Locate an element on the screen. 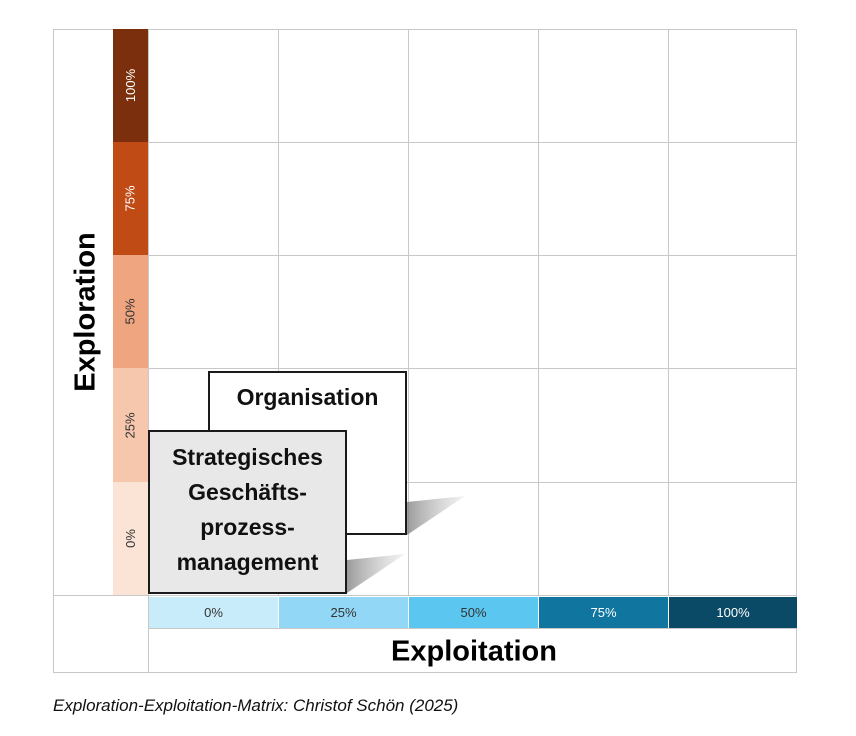 This screenshot has height=736, width=856. y-level-0: 0% is located at coordinates (130, 538).